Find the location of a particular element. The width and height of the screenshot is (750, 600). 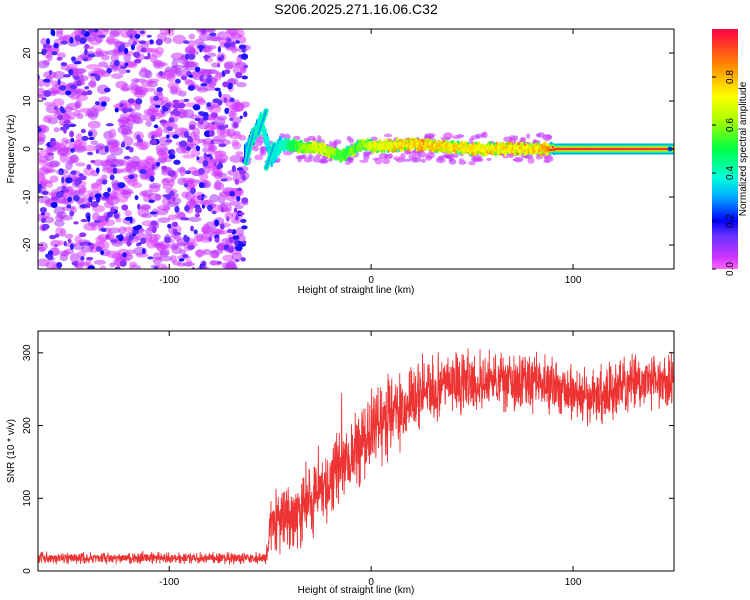

track-streak-core is located at coordinates (270, 156).